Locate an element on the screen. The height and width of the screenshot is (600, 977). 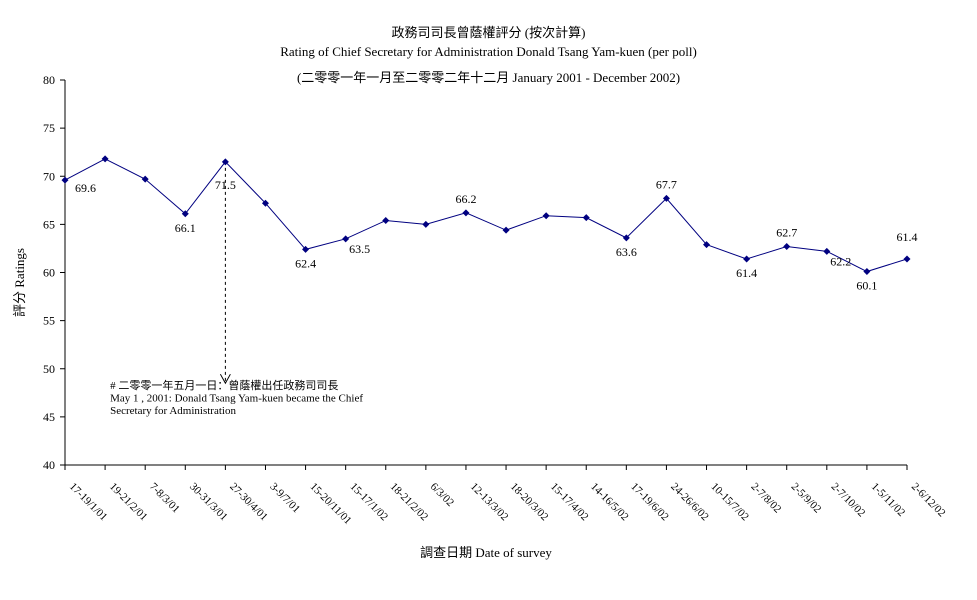
x-tick-label: 7-8/3/01 is located at coordinates (164, 498).